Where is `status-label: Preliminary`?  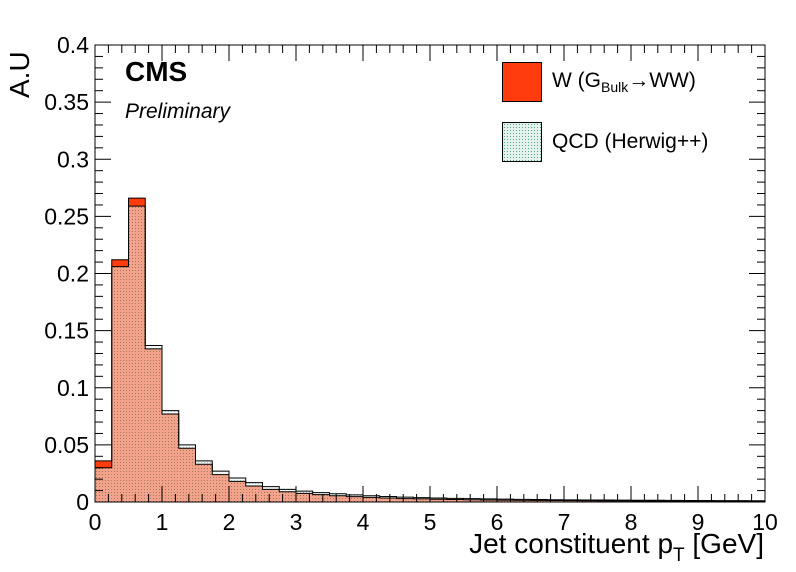 status-label: Preliminary is located at coordinates (178, 111).